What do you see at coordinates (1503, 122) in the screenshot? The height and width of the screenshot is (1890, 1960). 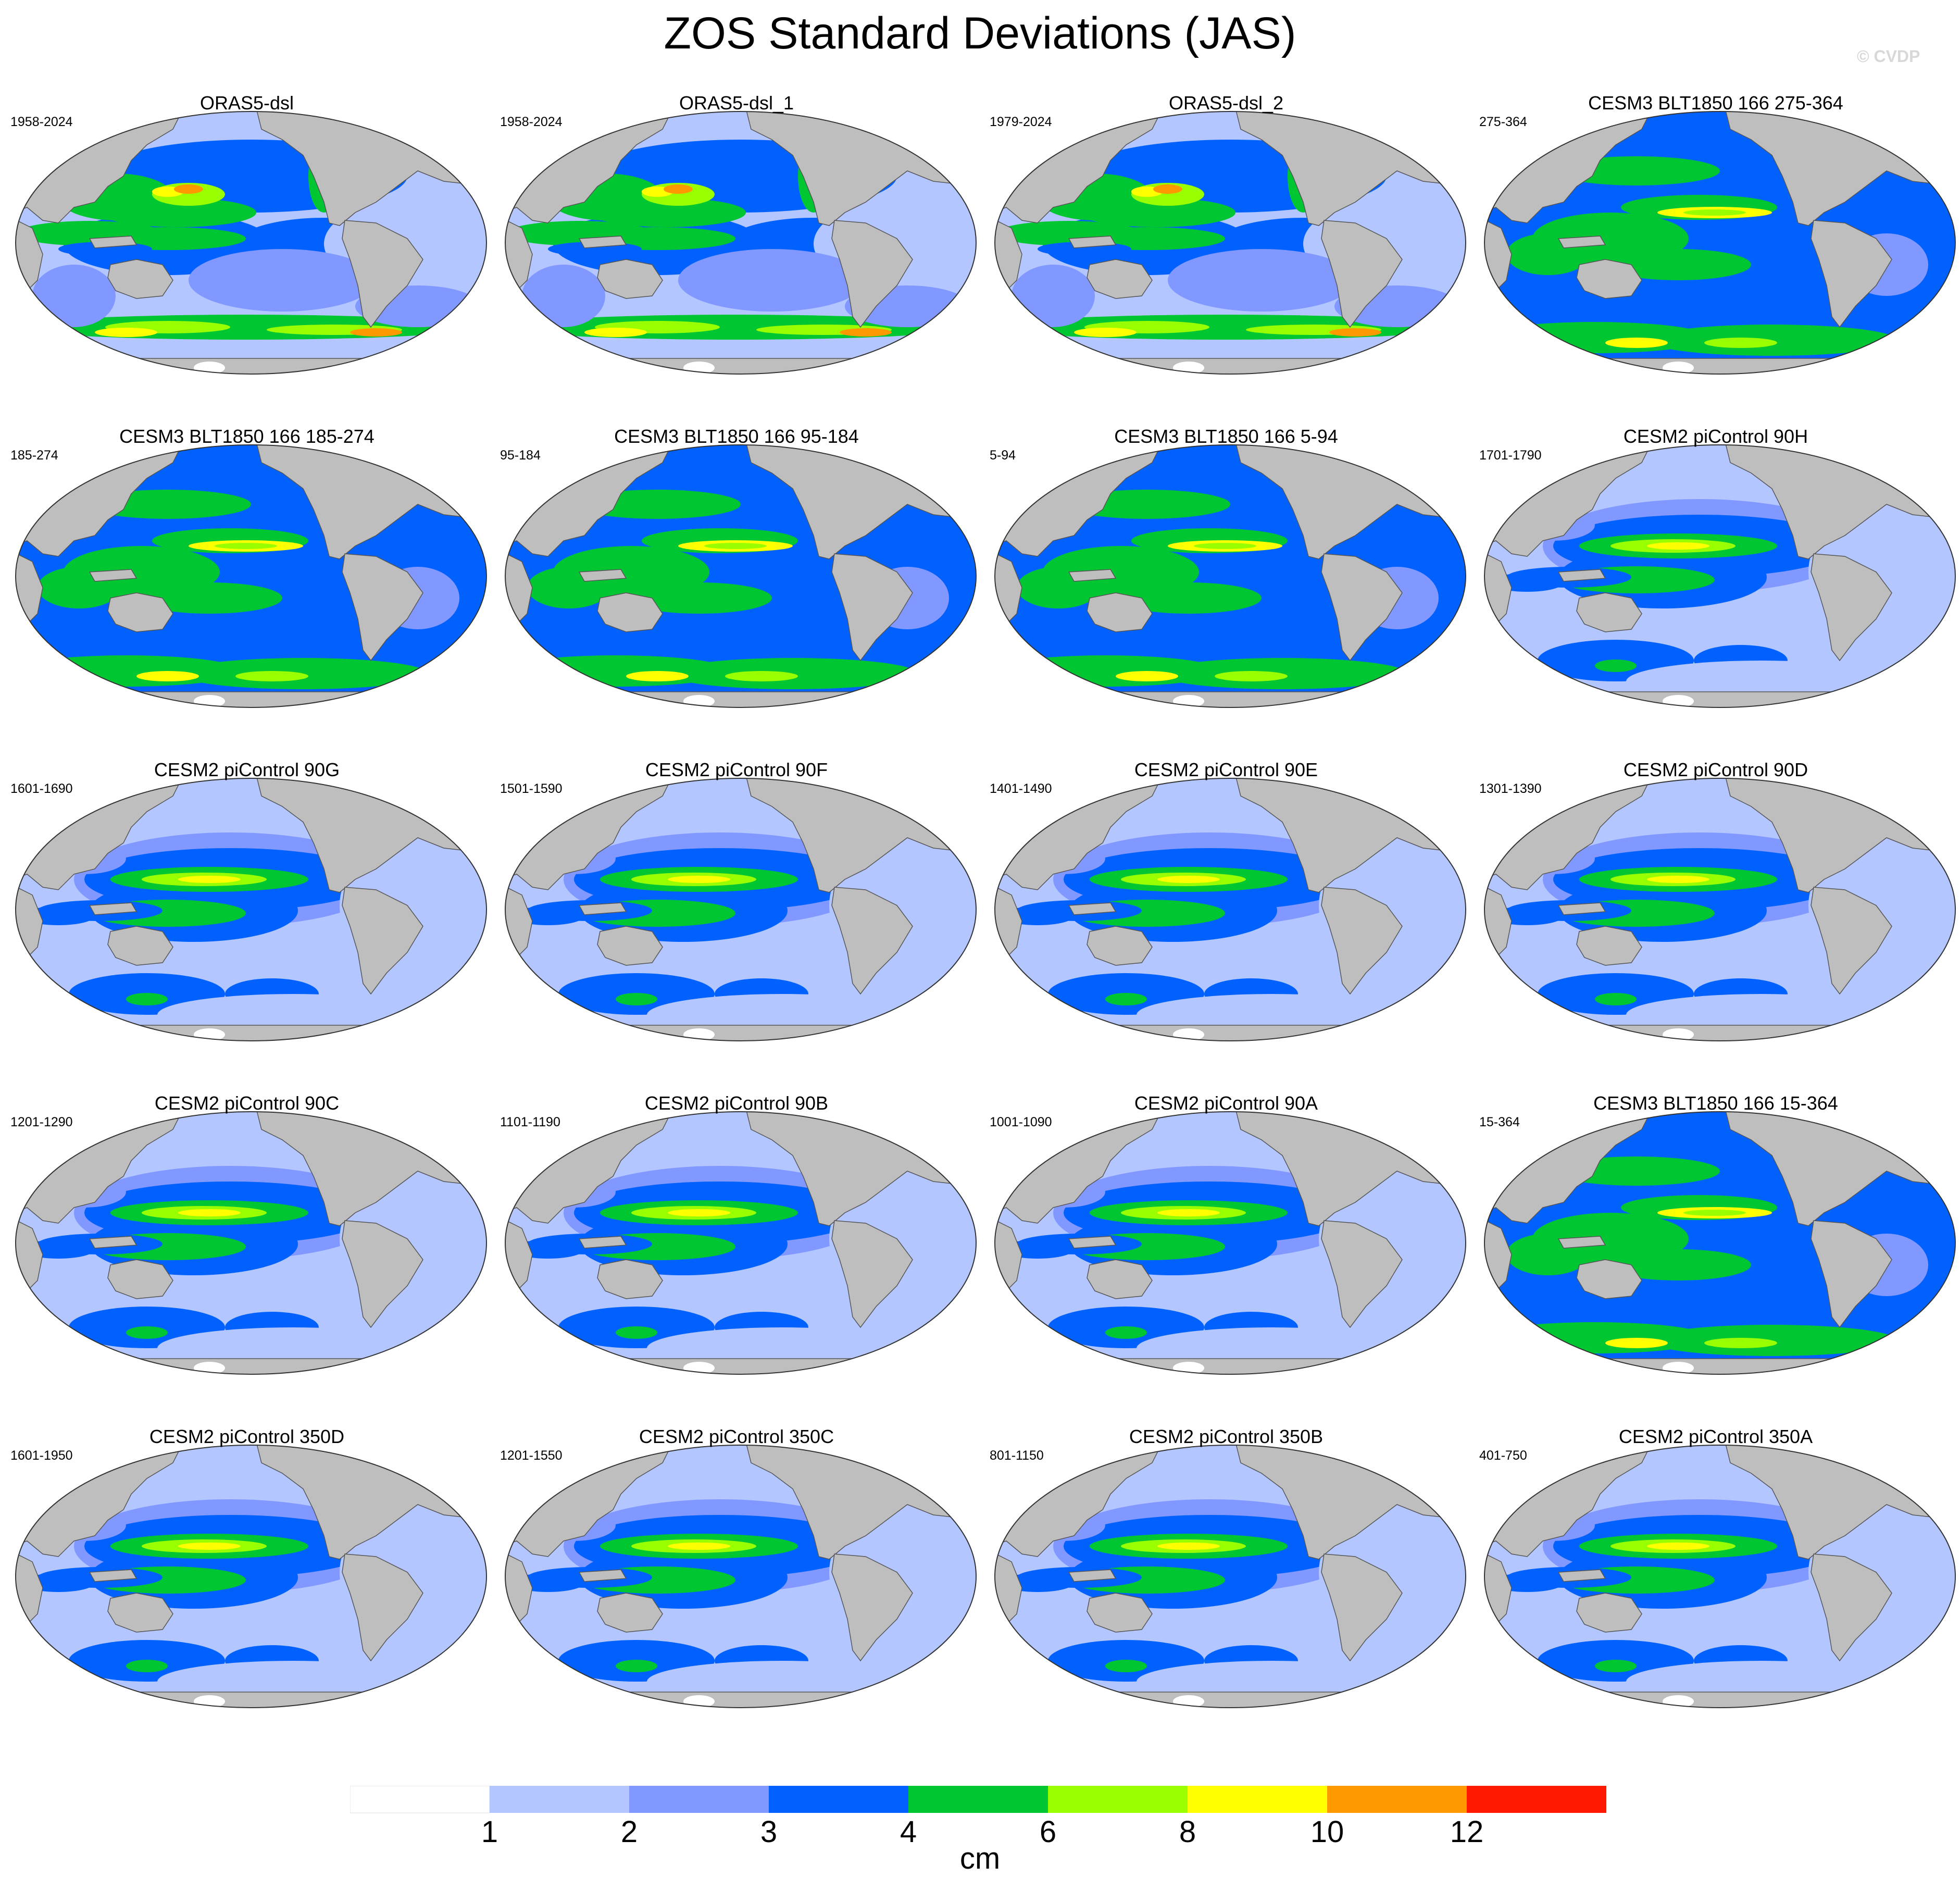 I see `panel-years: 275-364` at bounding box center [1503, 122].